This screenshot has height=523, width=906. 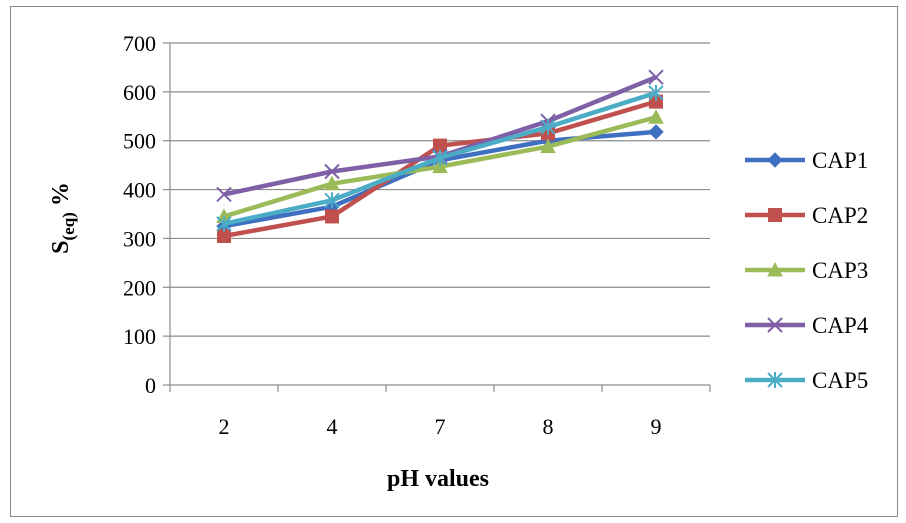 What do you see at coordinates (139, 190) in the screenshot?
I see `y-tick-label: 400` at bounding box center [139, 190].